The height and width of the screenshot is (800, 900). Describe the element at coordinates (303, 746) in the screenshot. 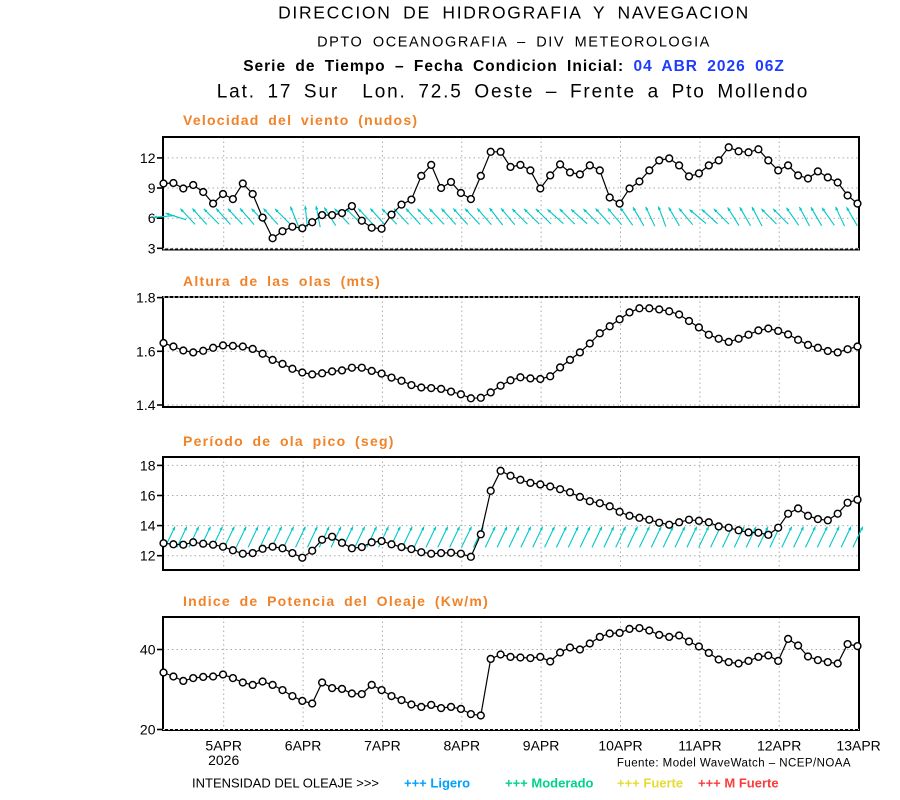

I see `svg-text: 6APR` at that location.